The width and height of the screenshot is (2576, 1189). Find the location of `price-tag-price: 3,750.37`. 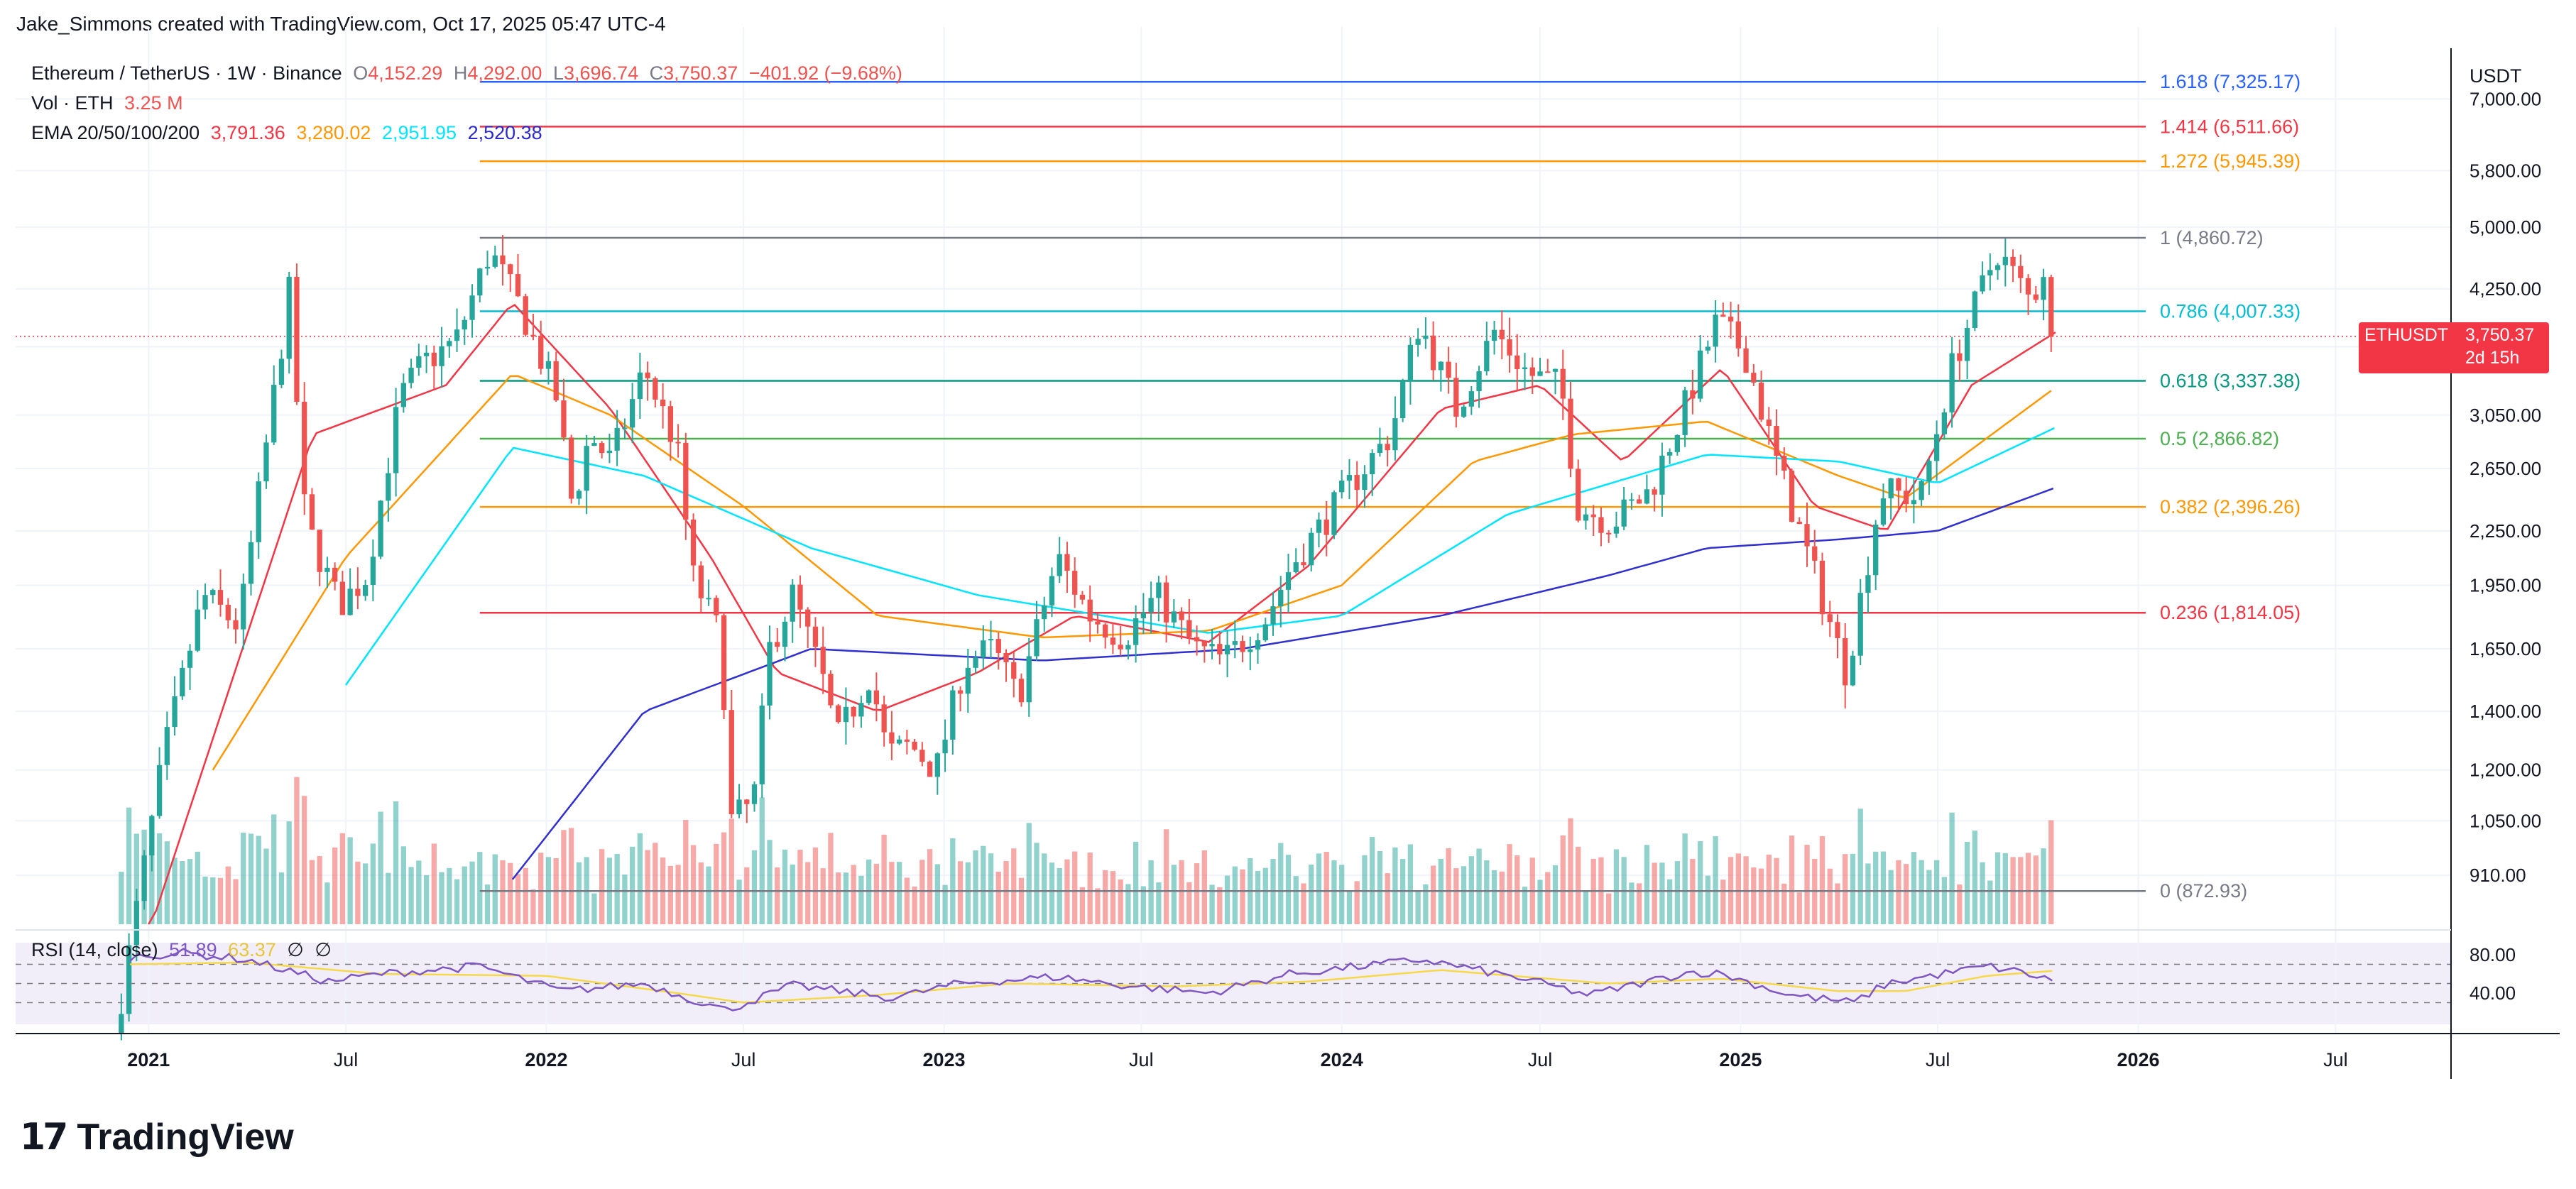

price-tag-price: 3,750.37 is located at coordinates (2500, 335).